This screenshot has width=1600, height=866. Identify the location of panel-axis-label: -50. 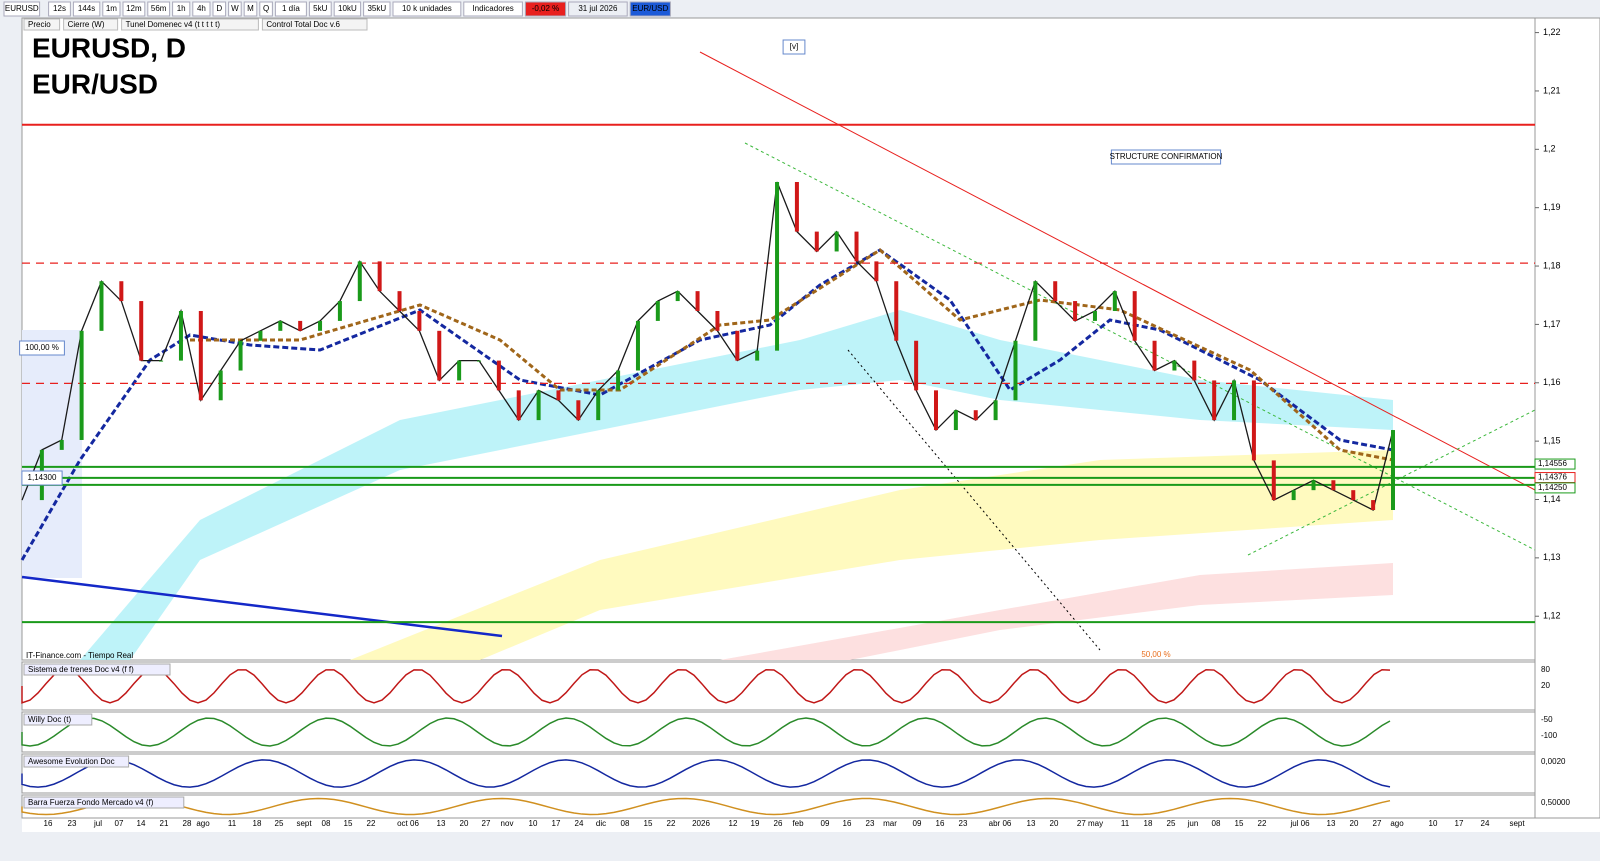
(1547, 719).